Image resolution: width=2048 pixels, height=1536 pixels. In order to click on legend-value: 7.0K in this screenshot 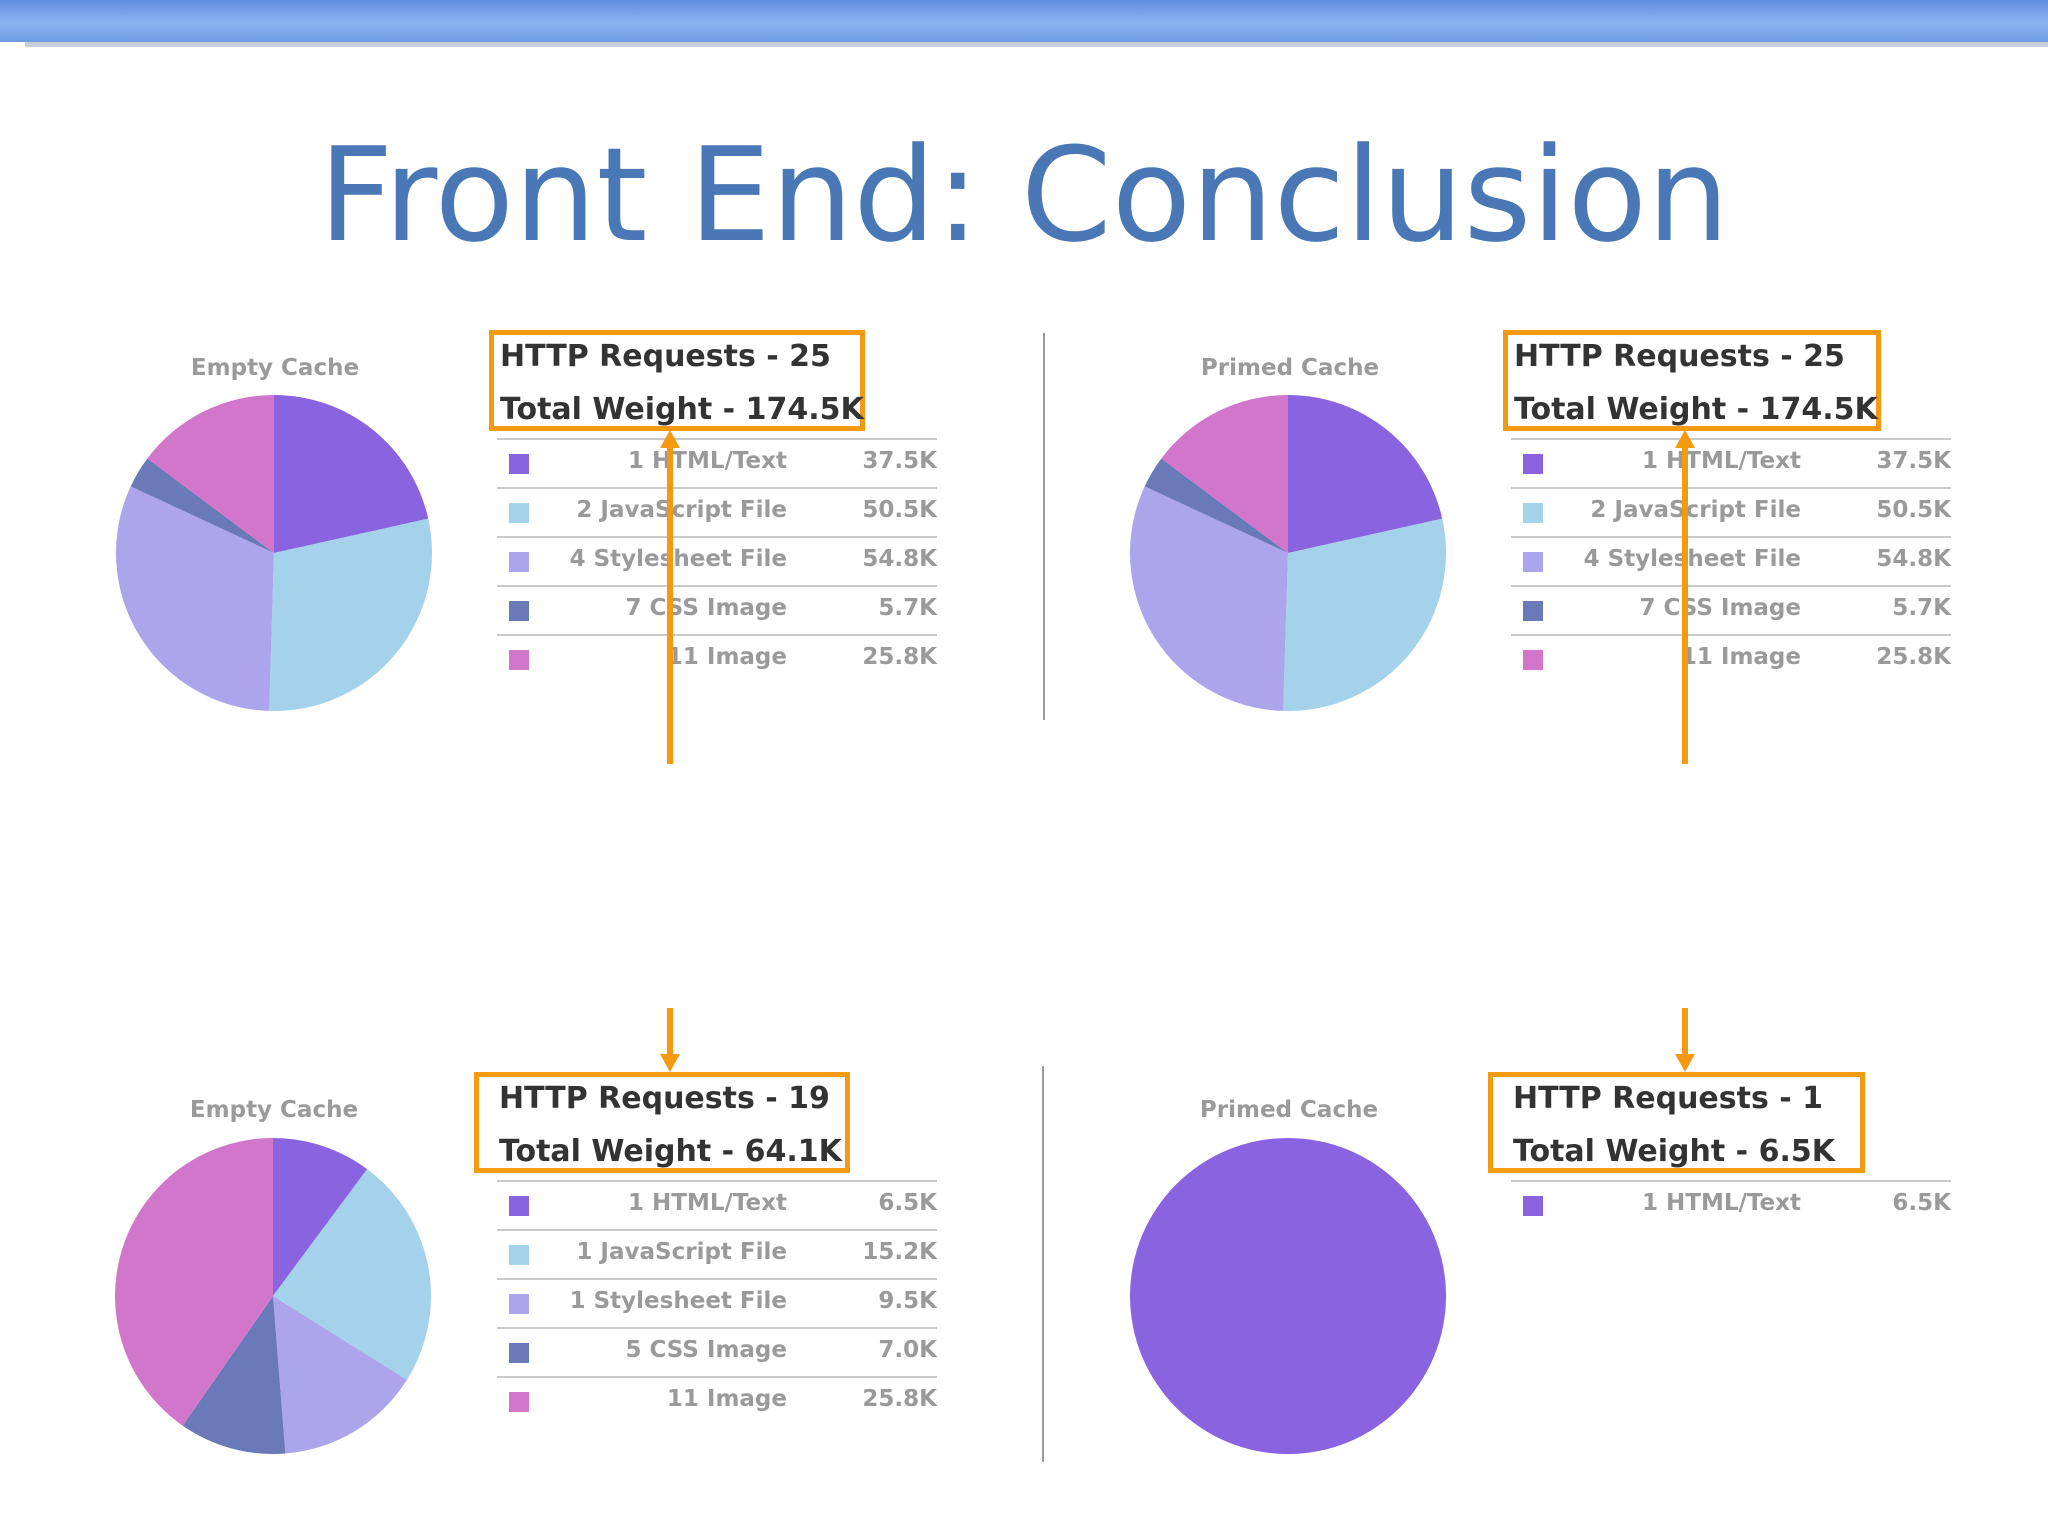, I will do `click(907, 1350)`.